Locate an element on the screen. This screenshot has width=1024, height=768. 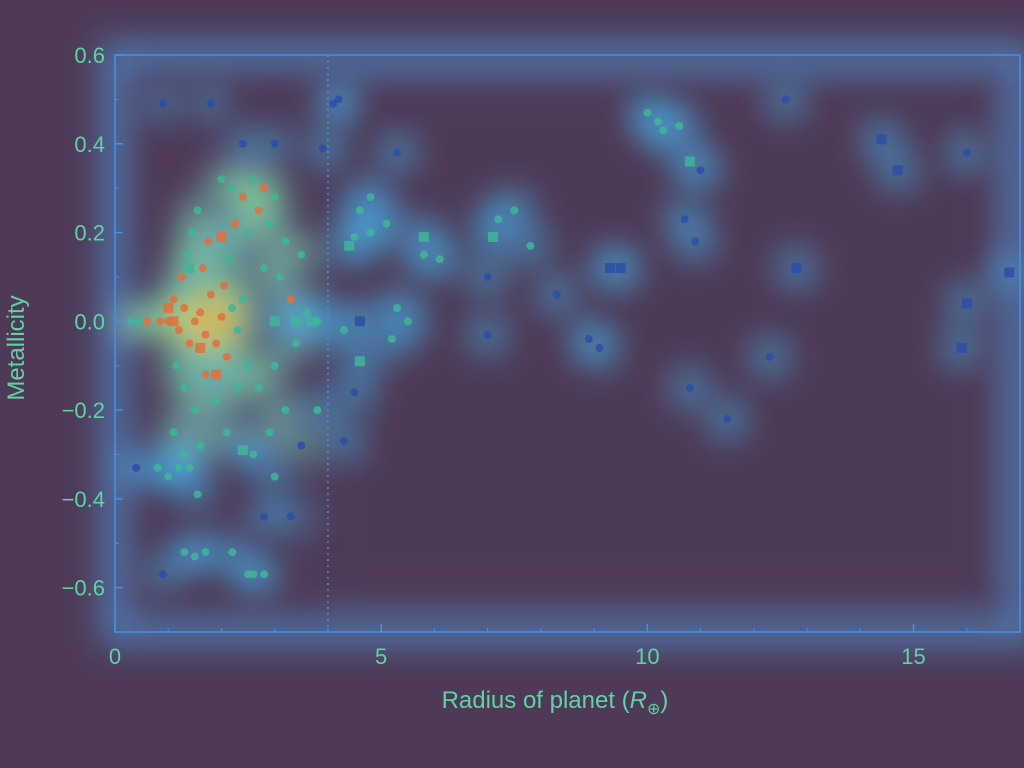
x-tick-label: 0 is located at coordinates (115, 656).